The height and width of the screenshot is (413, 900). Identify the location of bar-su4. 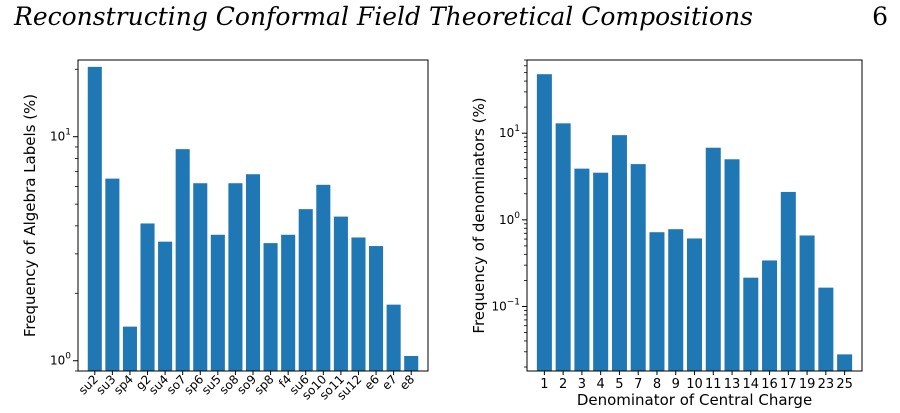
(165, 306).